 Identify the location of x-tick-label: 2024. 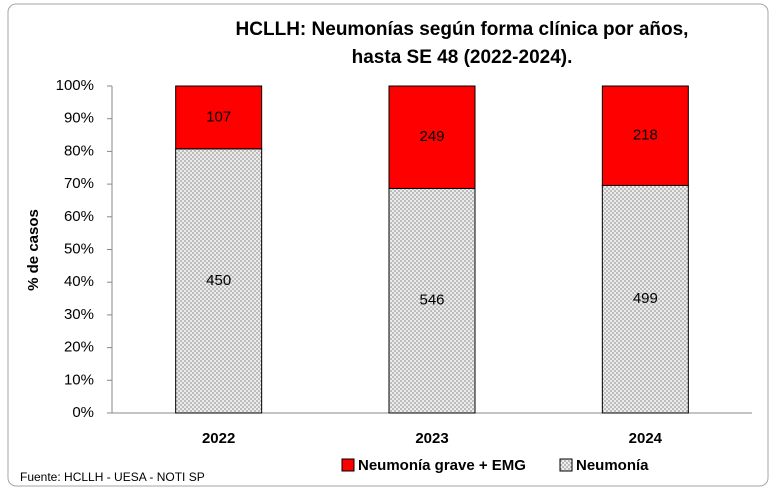
(646, 438).